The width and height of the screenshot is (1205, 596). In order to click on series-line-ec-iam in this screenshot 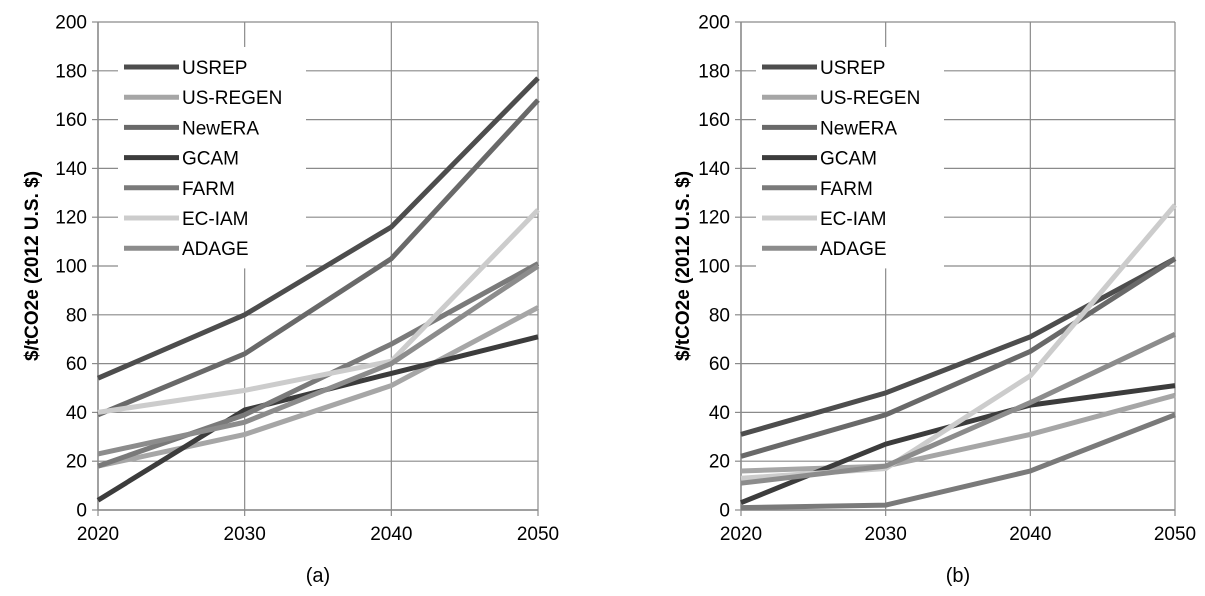, I will do `click(318, 311)`.